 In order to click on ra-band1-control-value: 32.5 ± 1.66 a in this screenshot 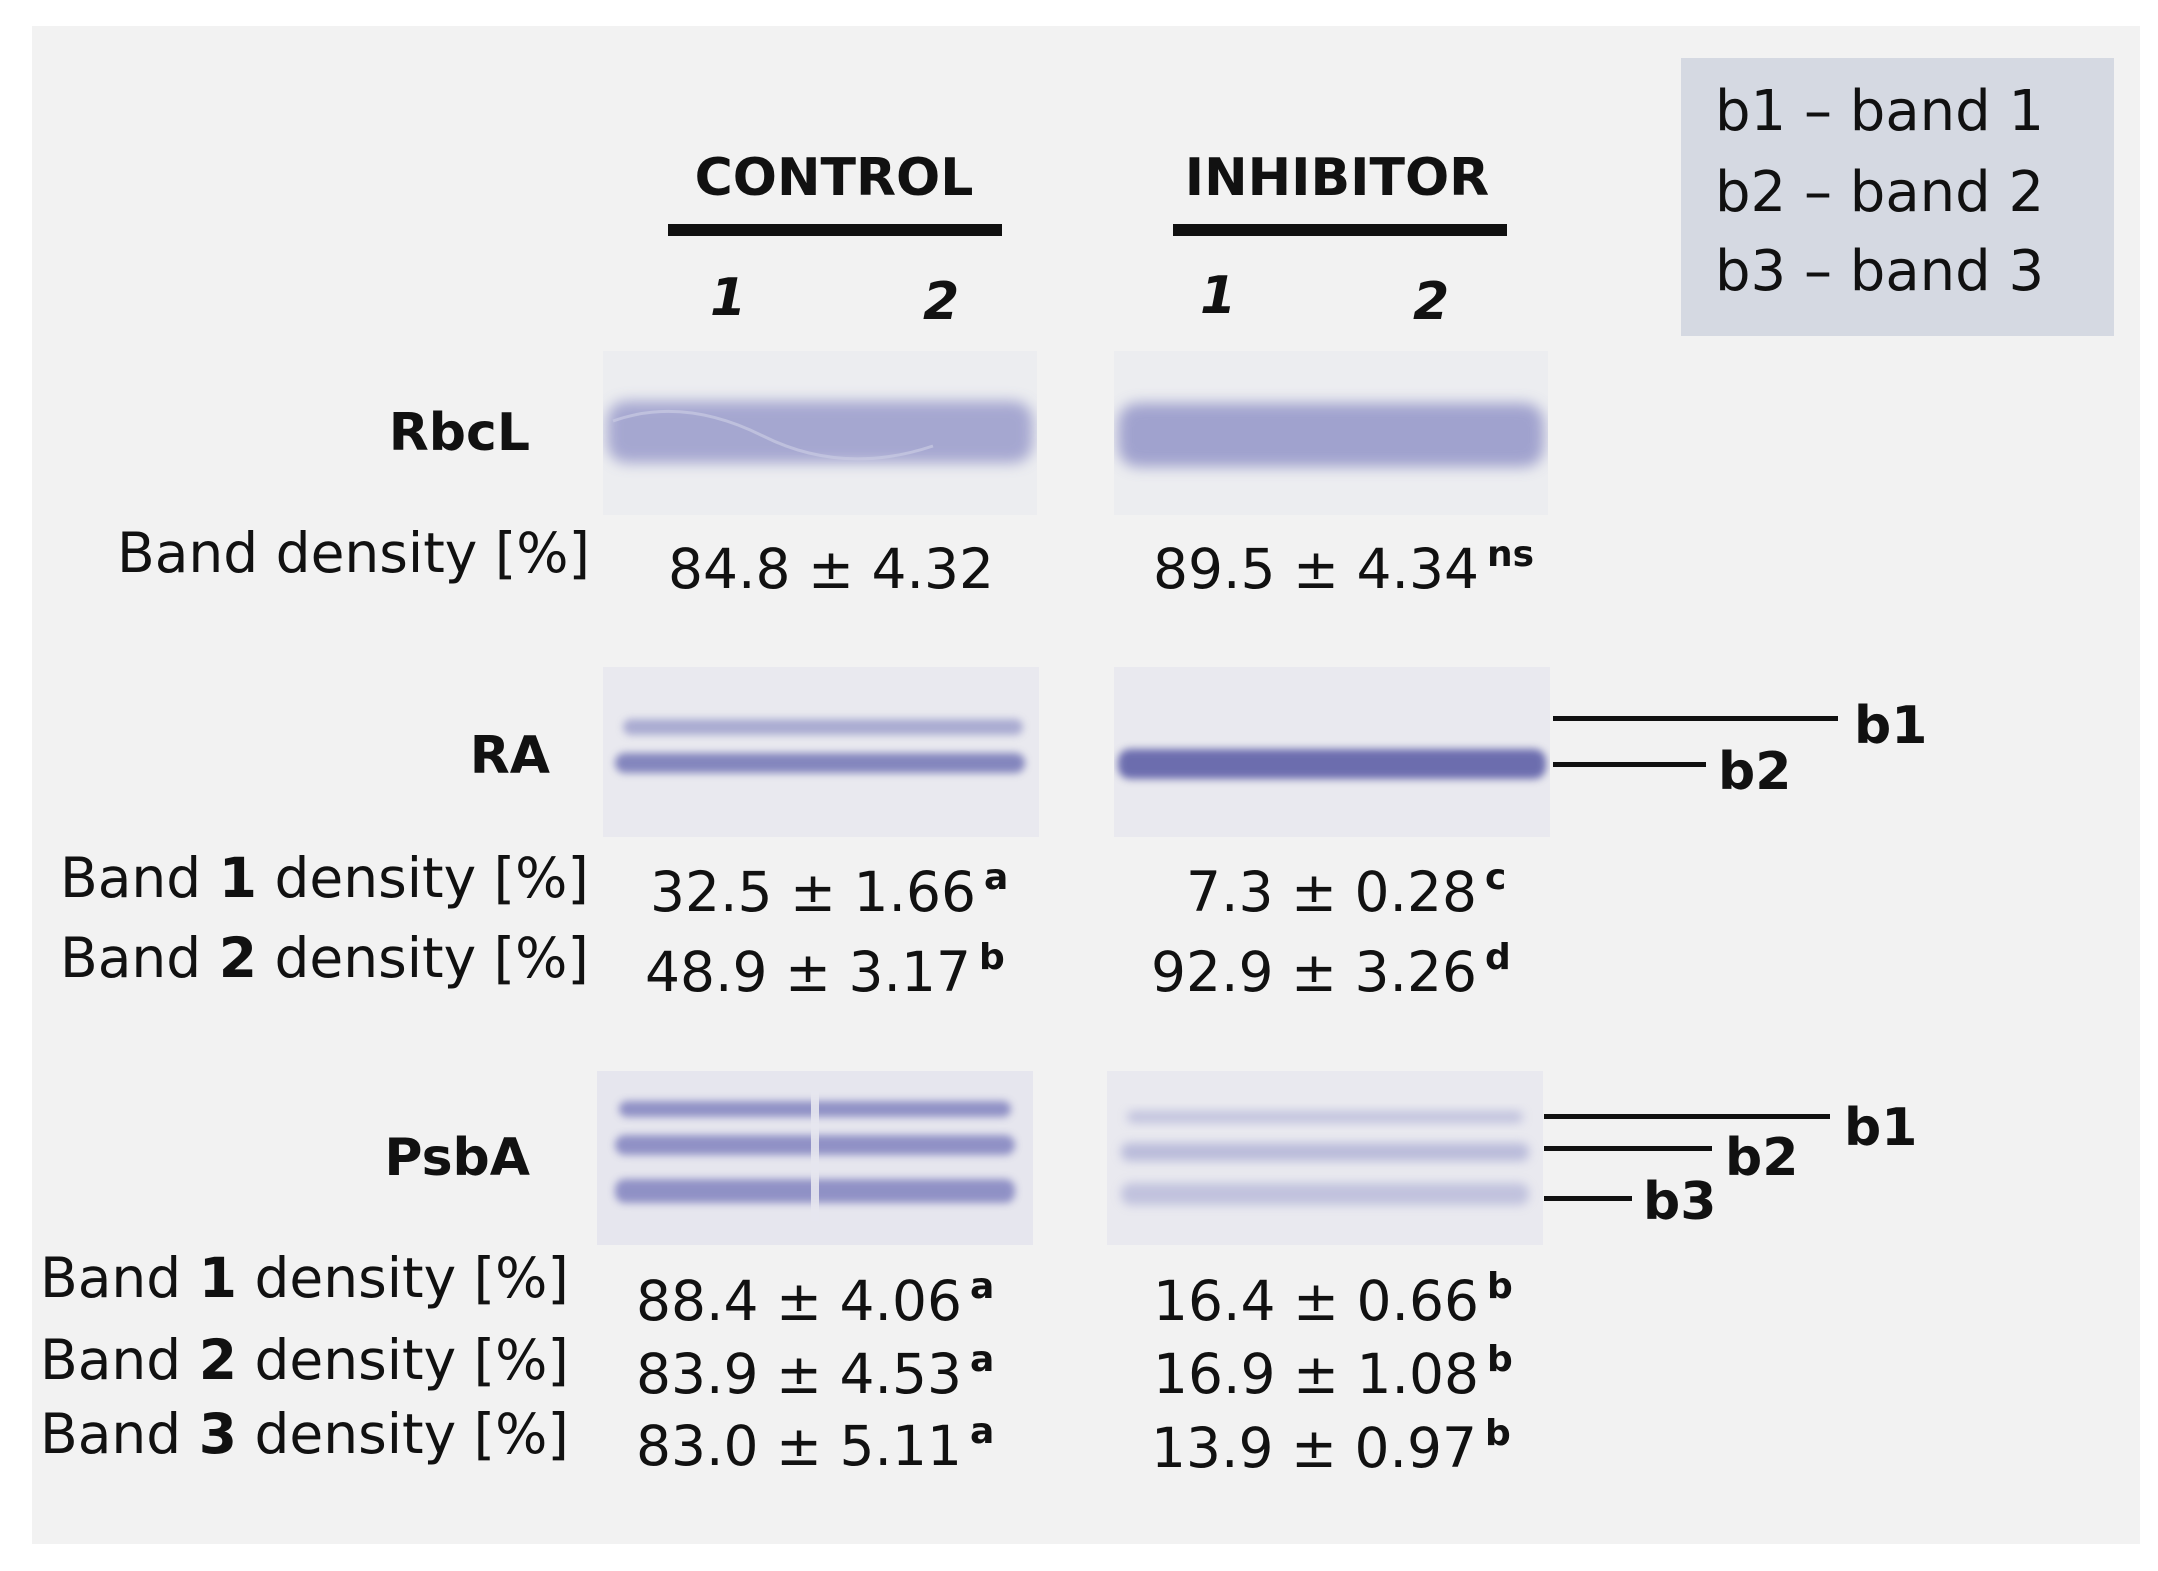, I will do `click(829, 885)`.